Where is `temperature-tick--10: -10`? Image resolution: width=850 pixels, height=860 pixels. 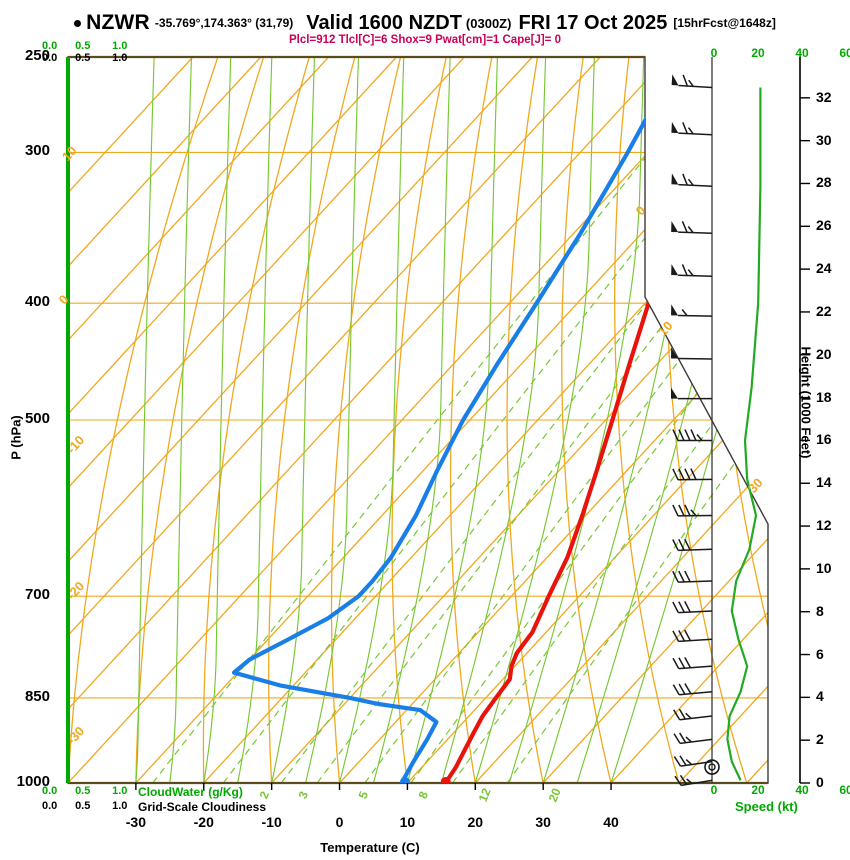
temperature-tick--10: -10 is located at coordinates (271, 822).